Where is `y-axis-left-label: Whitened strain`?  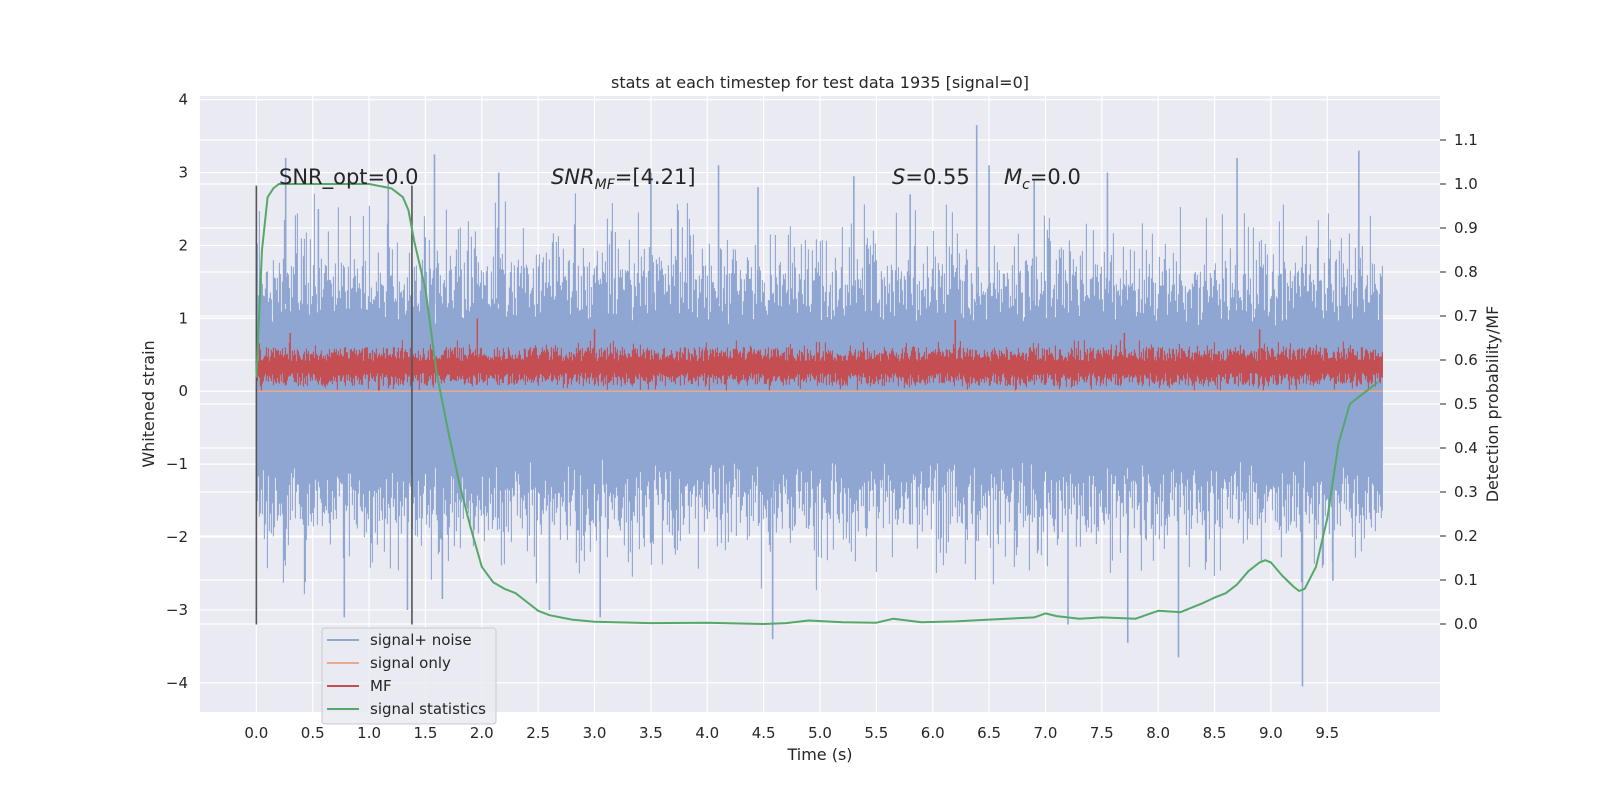 y-axis-left-label: Whitened strain is located at coordinates (148, 403).